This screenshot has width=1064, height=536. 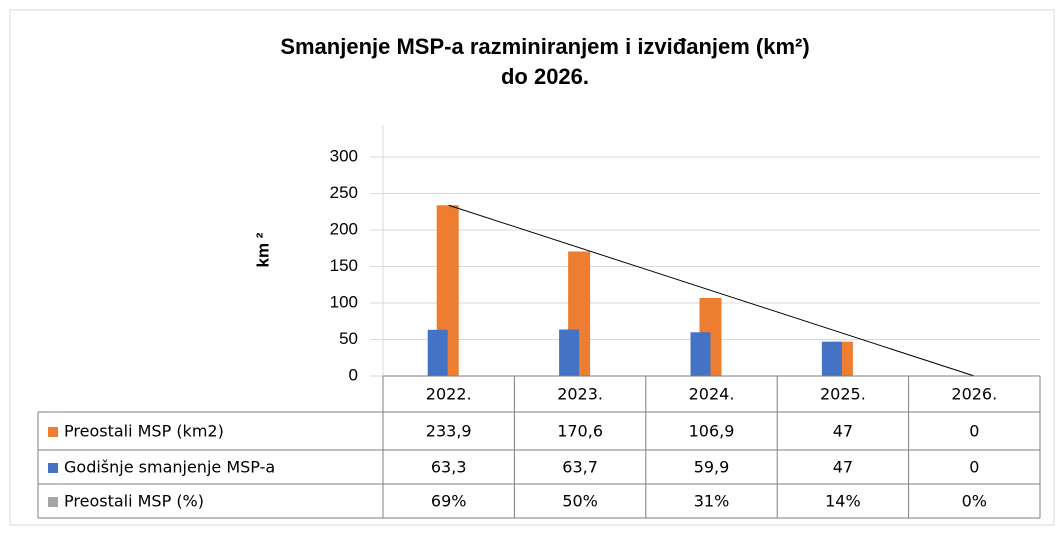 What do you see at coordinates (843, 501) in the screenshot?
I see `table-value: 14%` at bounding box center [843, 501].